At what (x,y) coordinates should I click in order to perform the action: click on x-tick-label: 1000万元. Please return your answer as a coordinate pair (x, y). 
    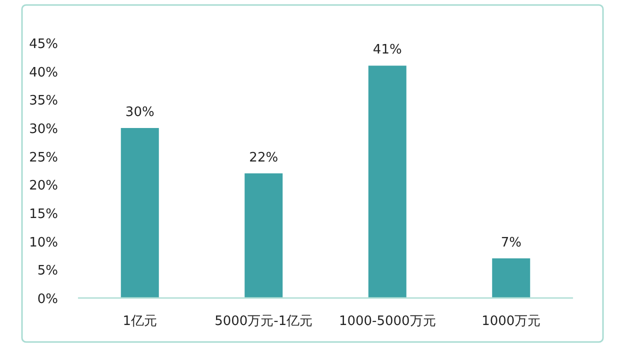
    Looking at the image, I should click on (511, 321).